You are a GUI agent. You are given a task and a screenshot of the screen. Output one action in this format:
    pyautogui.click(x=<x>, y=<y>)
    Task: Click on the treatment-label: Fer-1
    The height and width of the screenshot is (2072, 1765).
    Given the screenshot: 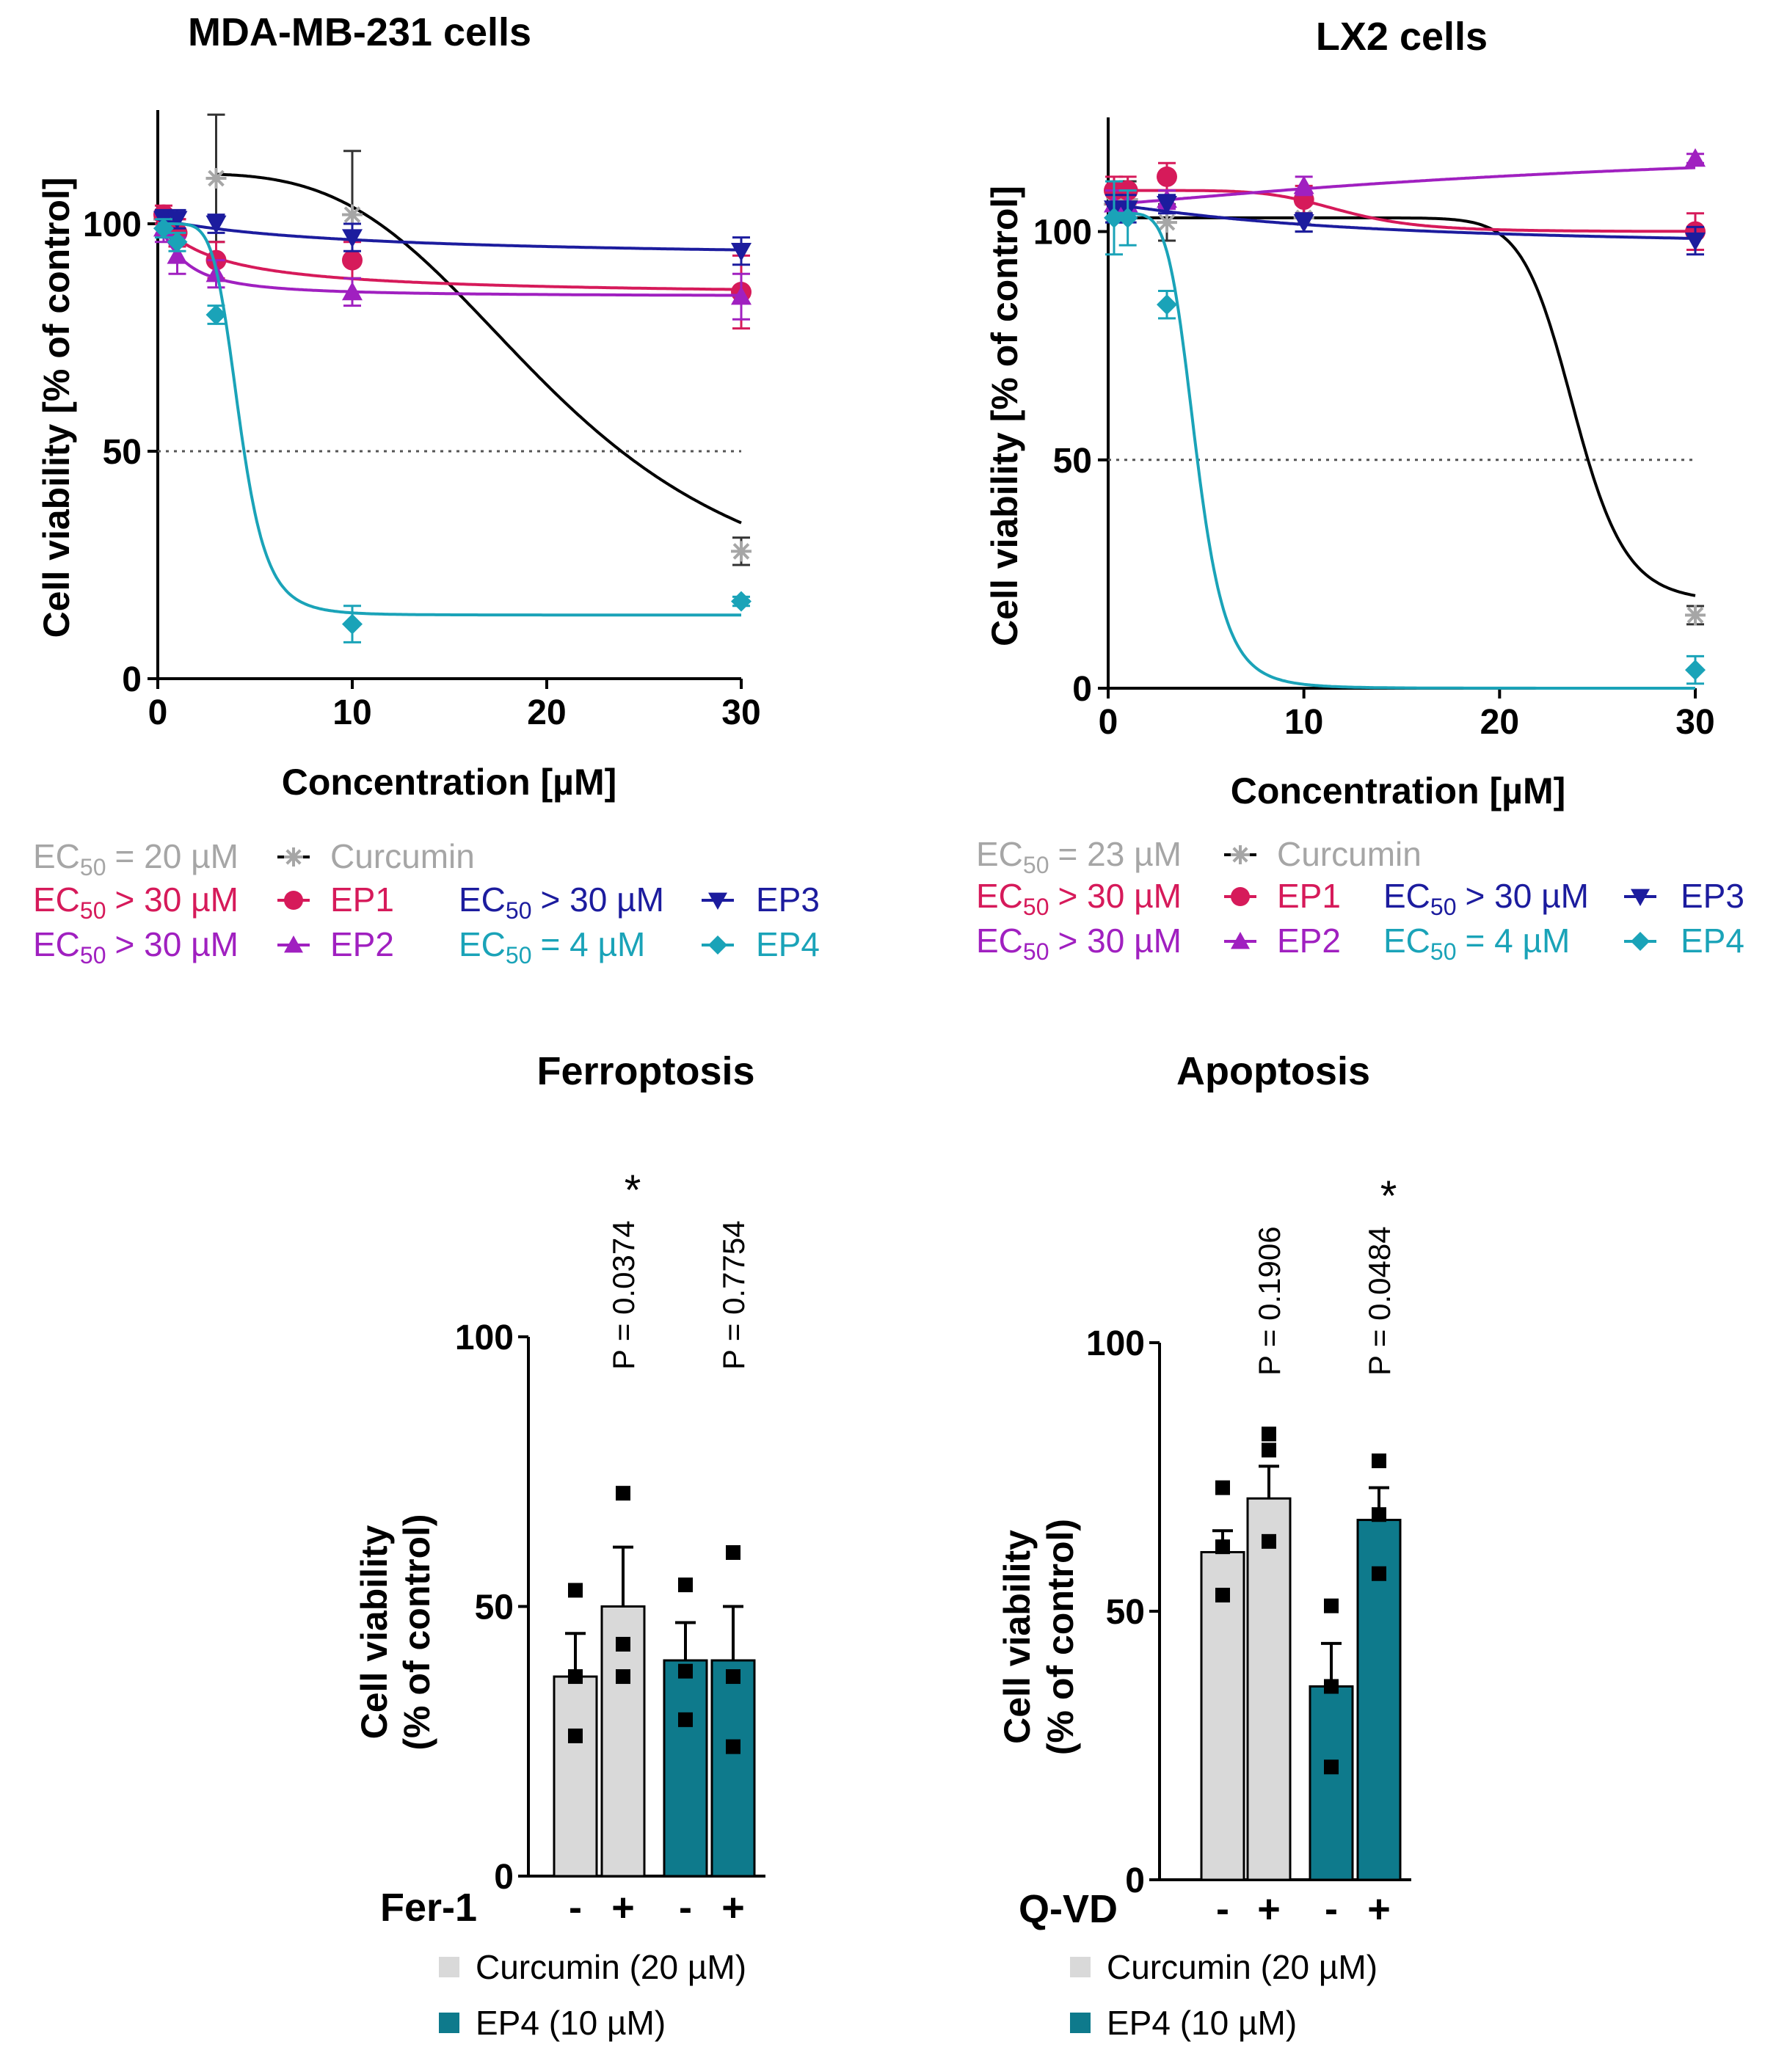 What is the action you would take?
    pyautogui.click(x=428, y=1908)
    